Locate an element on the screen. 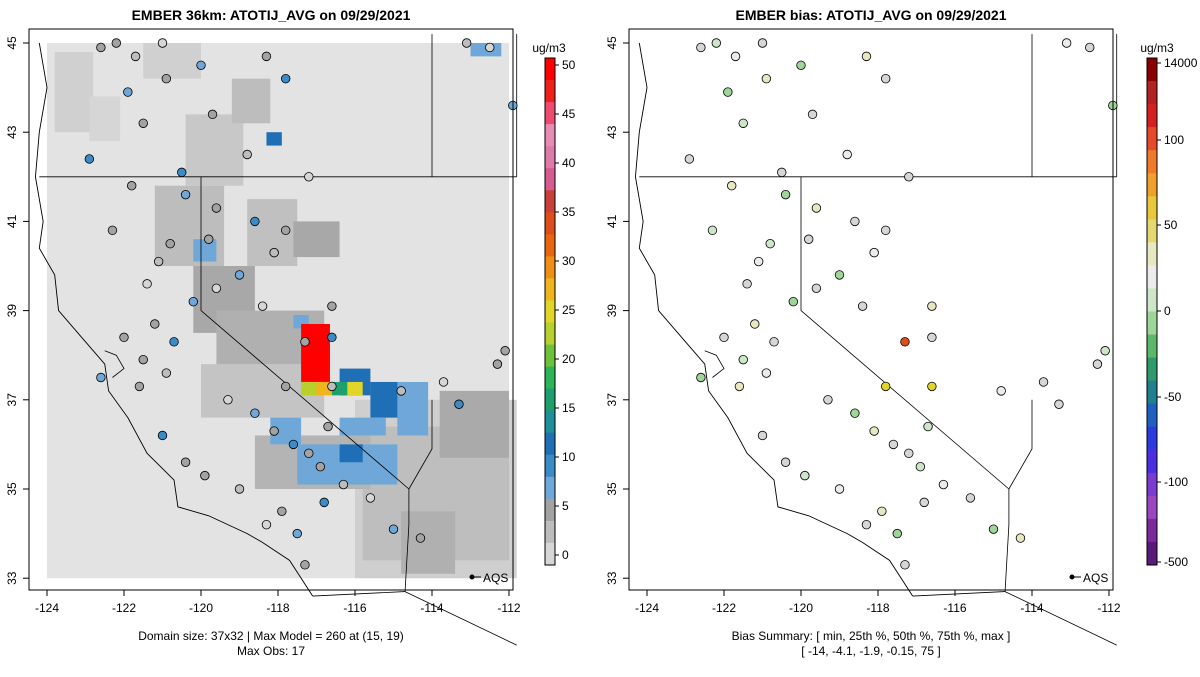 Image resolution: width=1200 pixels, height=677 pixels. colorbar-label: -500 is located at coordinates (1176, 562).